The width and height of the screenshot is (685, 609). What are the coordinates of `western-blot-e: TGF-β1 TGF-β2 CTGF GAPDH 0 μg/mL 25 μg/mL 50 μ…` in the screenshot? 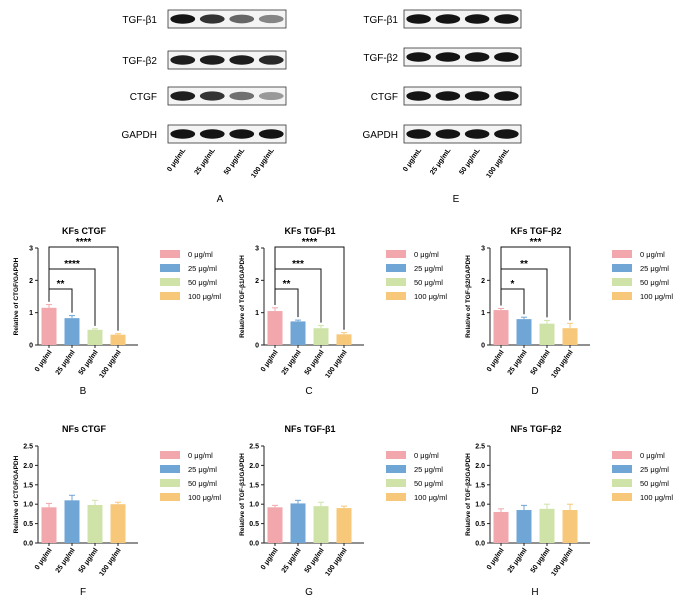 It's located at (442, 107).